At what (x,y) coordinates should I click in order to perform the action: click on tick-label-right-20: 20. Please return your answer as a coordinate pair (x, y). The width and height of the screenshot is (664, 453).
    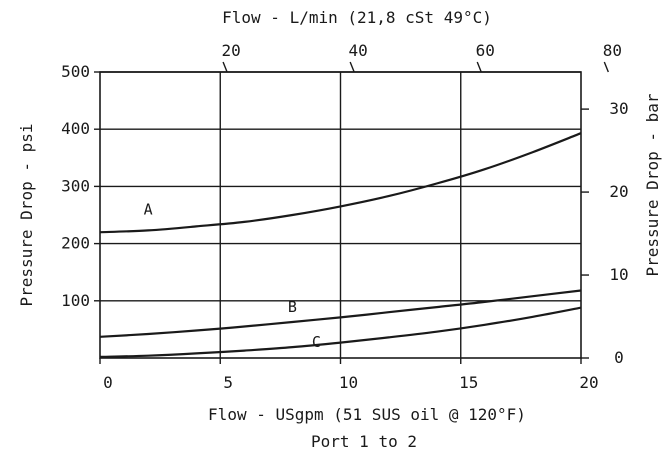
    Looking at the image, I should click on (618, 191).